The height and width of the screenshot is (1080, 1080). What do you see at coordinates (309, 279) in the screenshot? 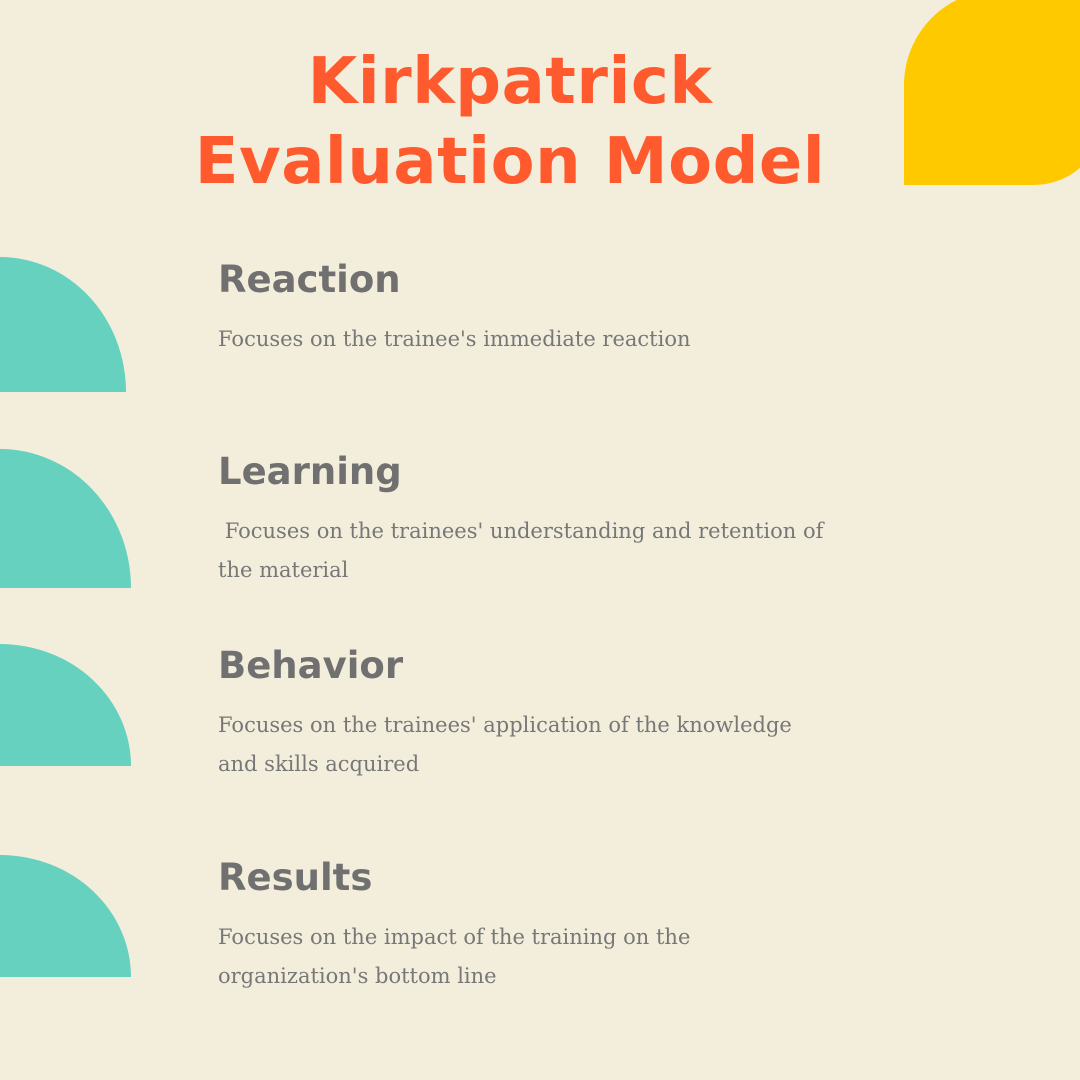
I see `section-heading: Reaction` at bounding box center [309, 279].